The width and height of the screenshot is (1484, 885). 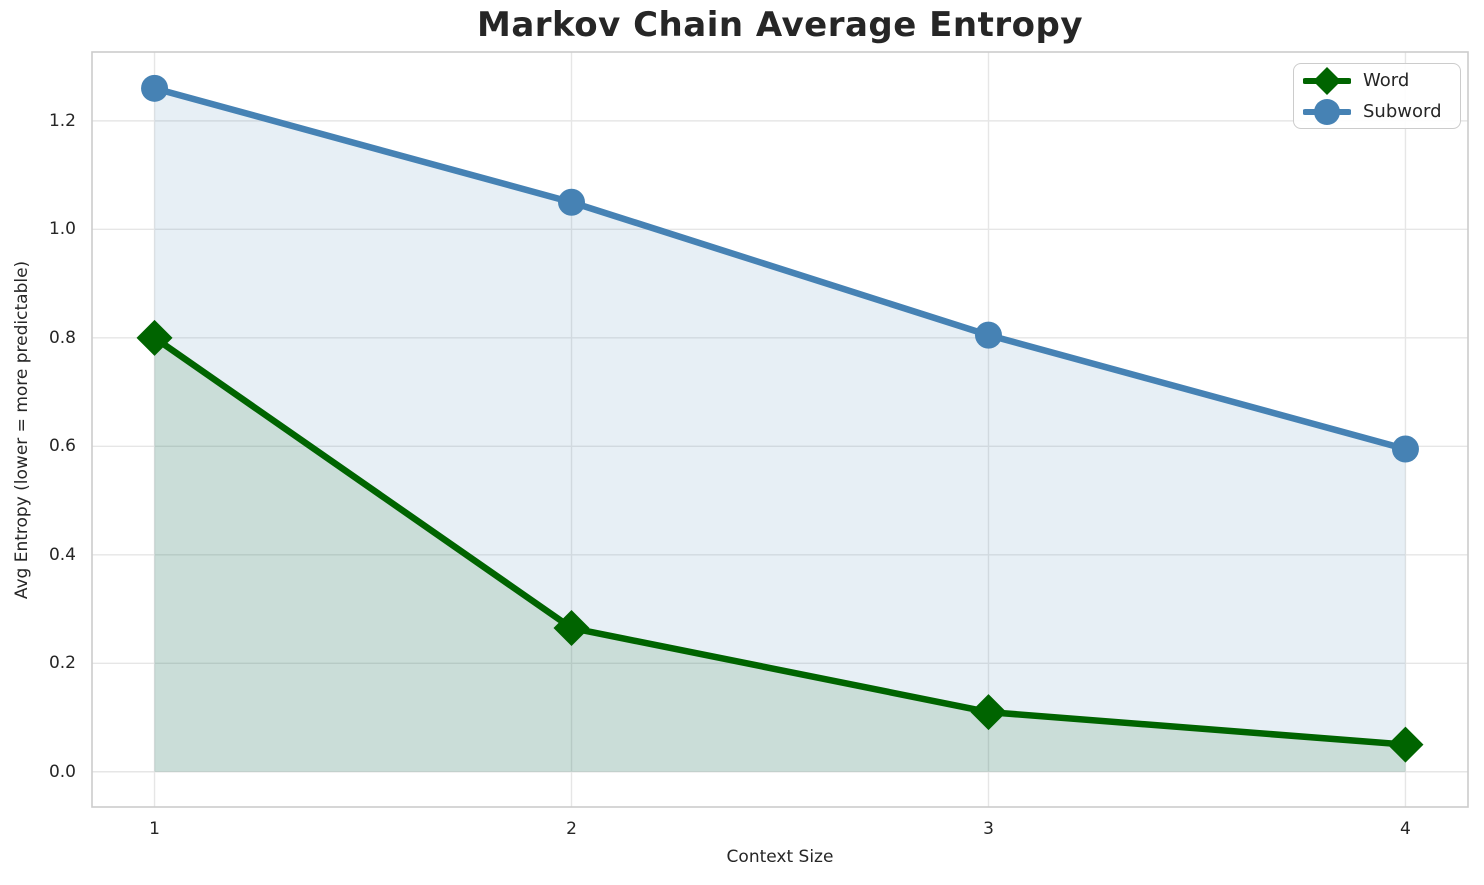 I want to click on y-tick-label-0.0: 0.0, so click(x=62, y=771).